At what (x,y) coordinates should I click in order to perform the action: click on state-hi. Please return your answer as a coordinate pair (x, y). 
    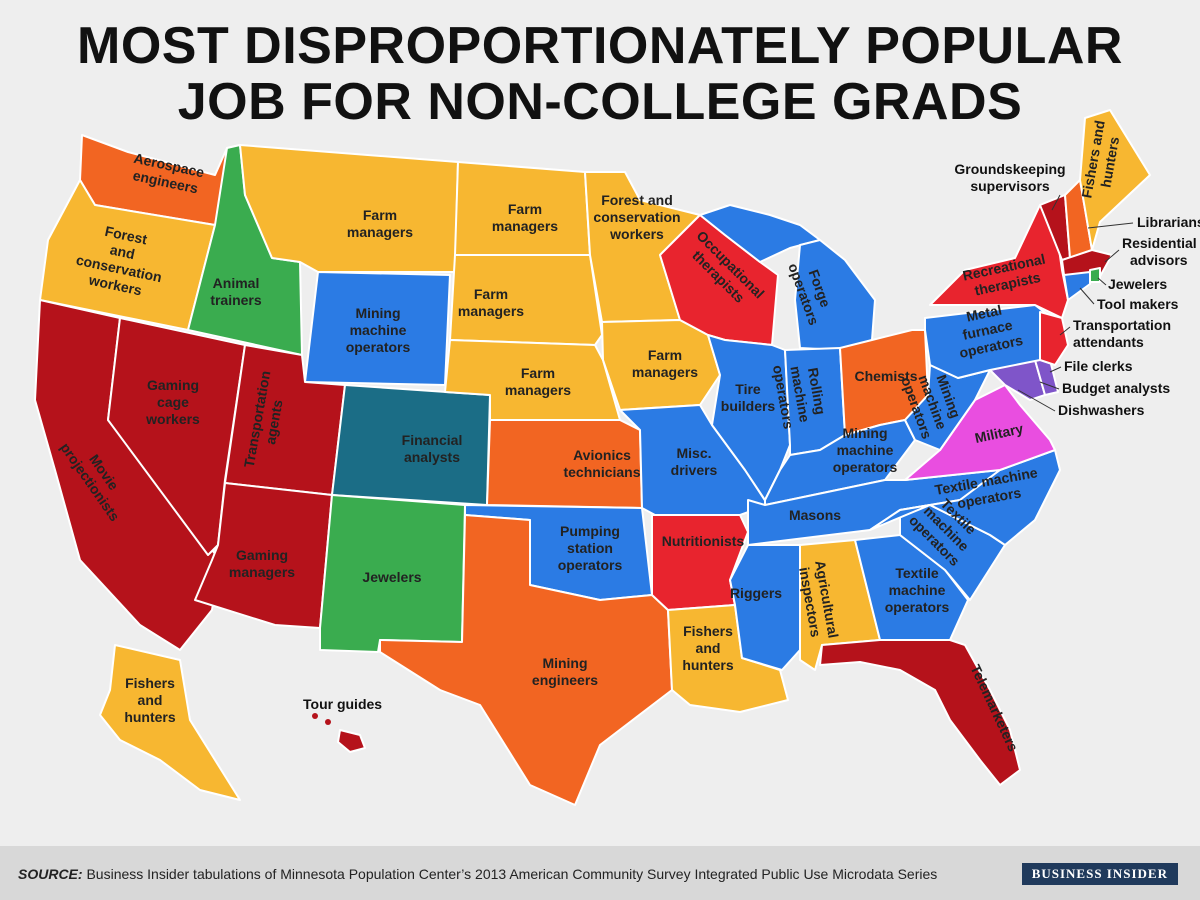
    Looking at the image, I should click on (351, 741).